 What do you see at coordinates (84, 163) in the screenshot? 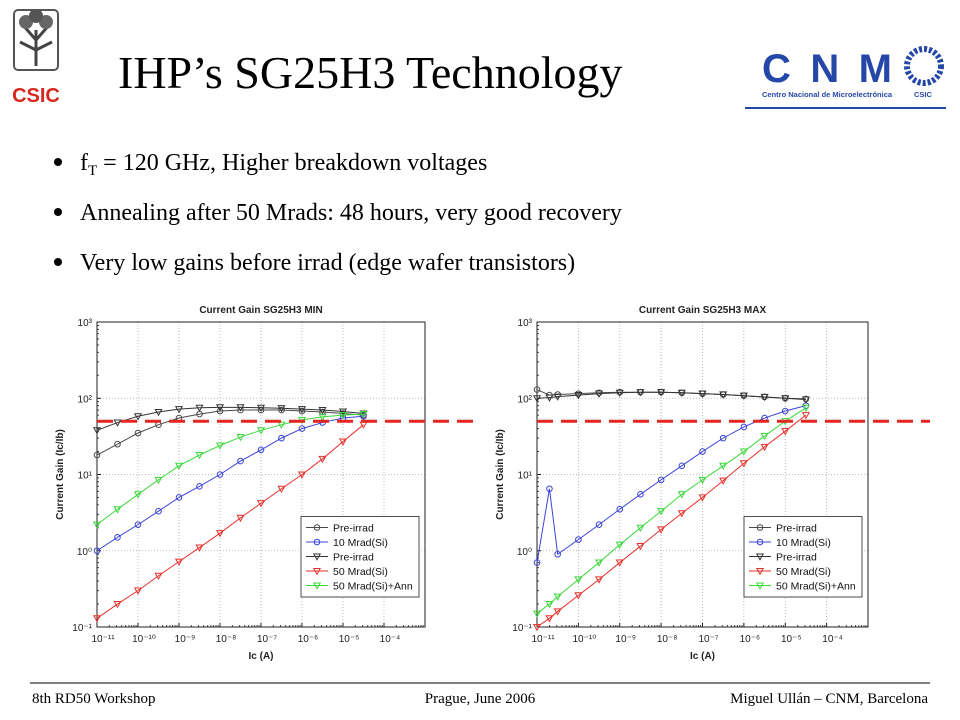
I see `bullet-text: f` at bounding box center [84, 163].